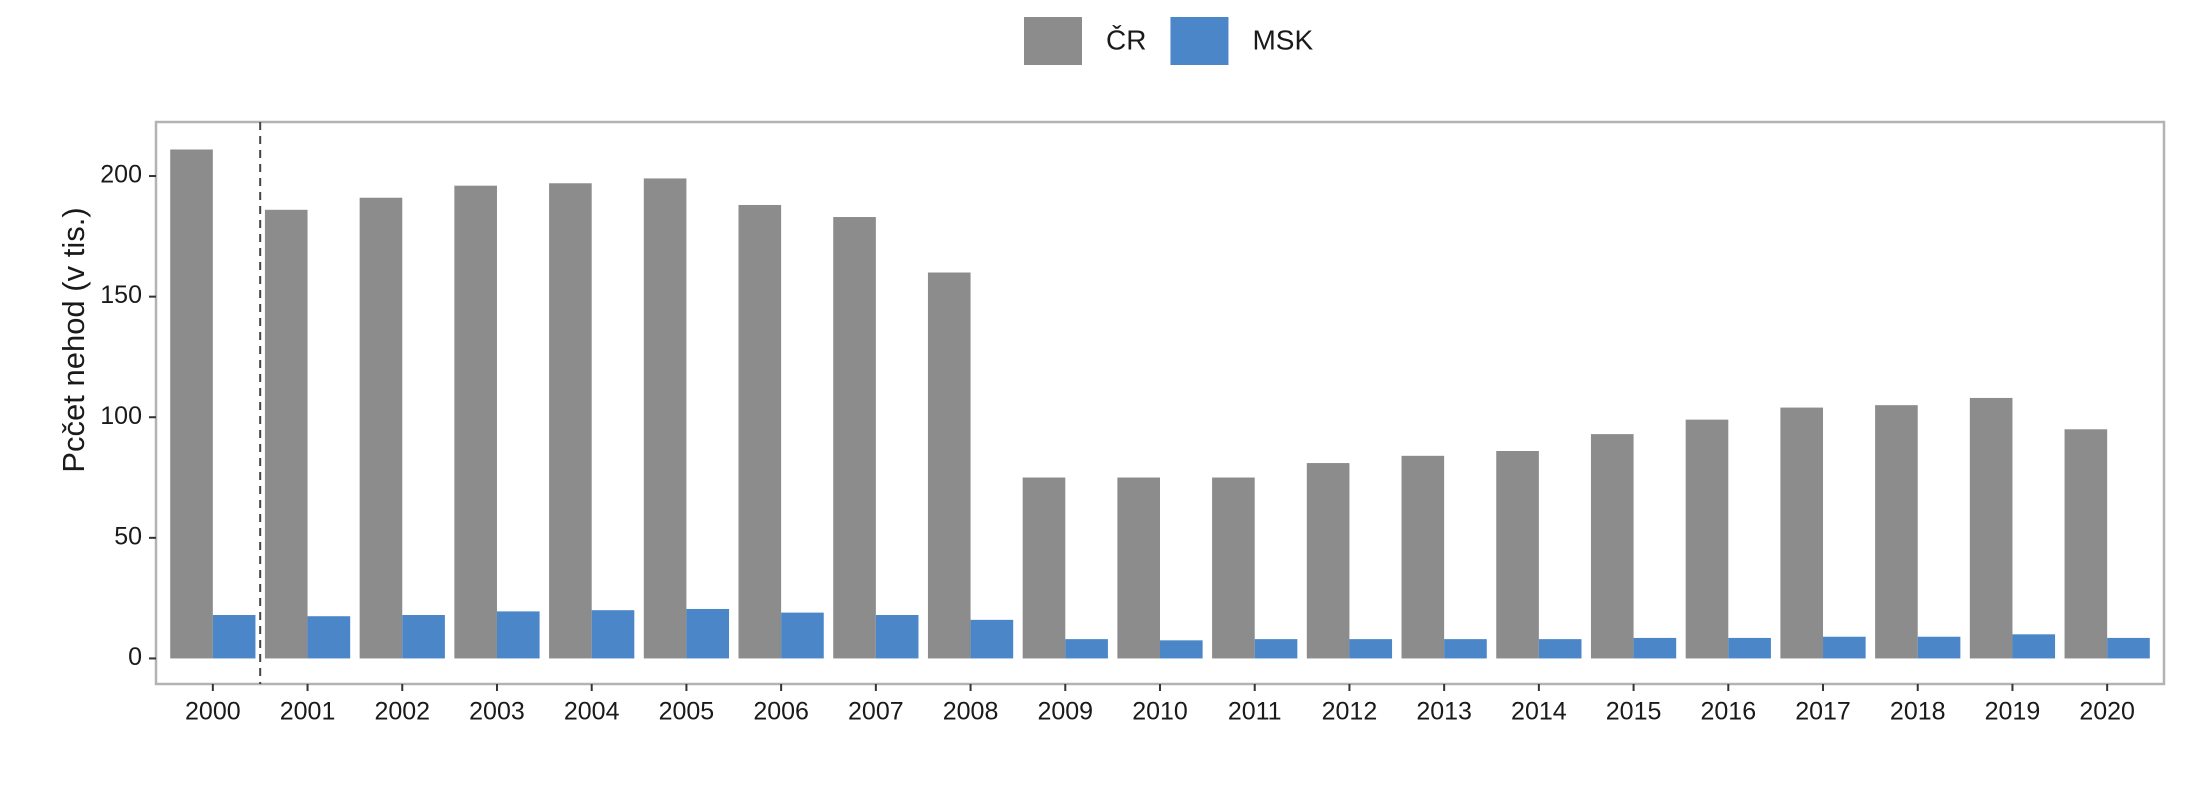 The height and width of the screenshot is (800, 2199). What do you see at coordinates (121, 175) in the screenshot?
I see `y-tick-label: 200` at bounding box center [121, 175].